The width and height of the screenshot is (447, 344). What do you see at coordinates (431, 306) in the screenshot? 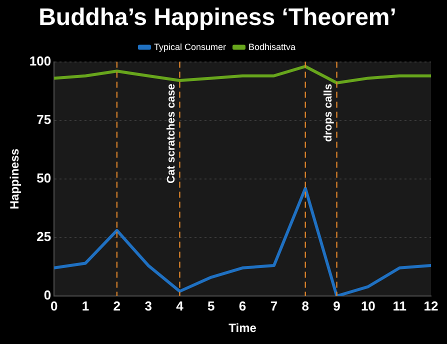
I see `x-tick-label: 12` at bounding box center [431, 306].